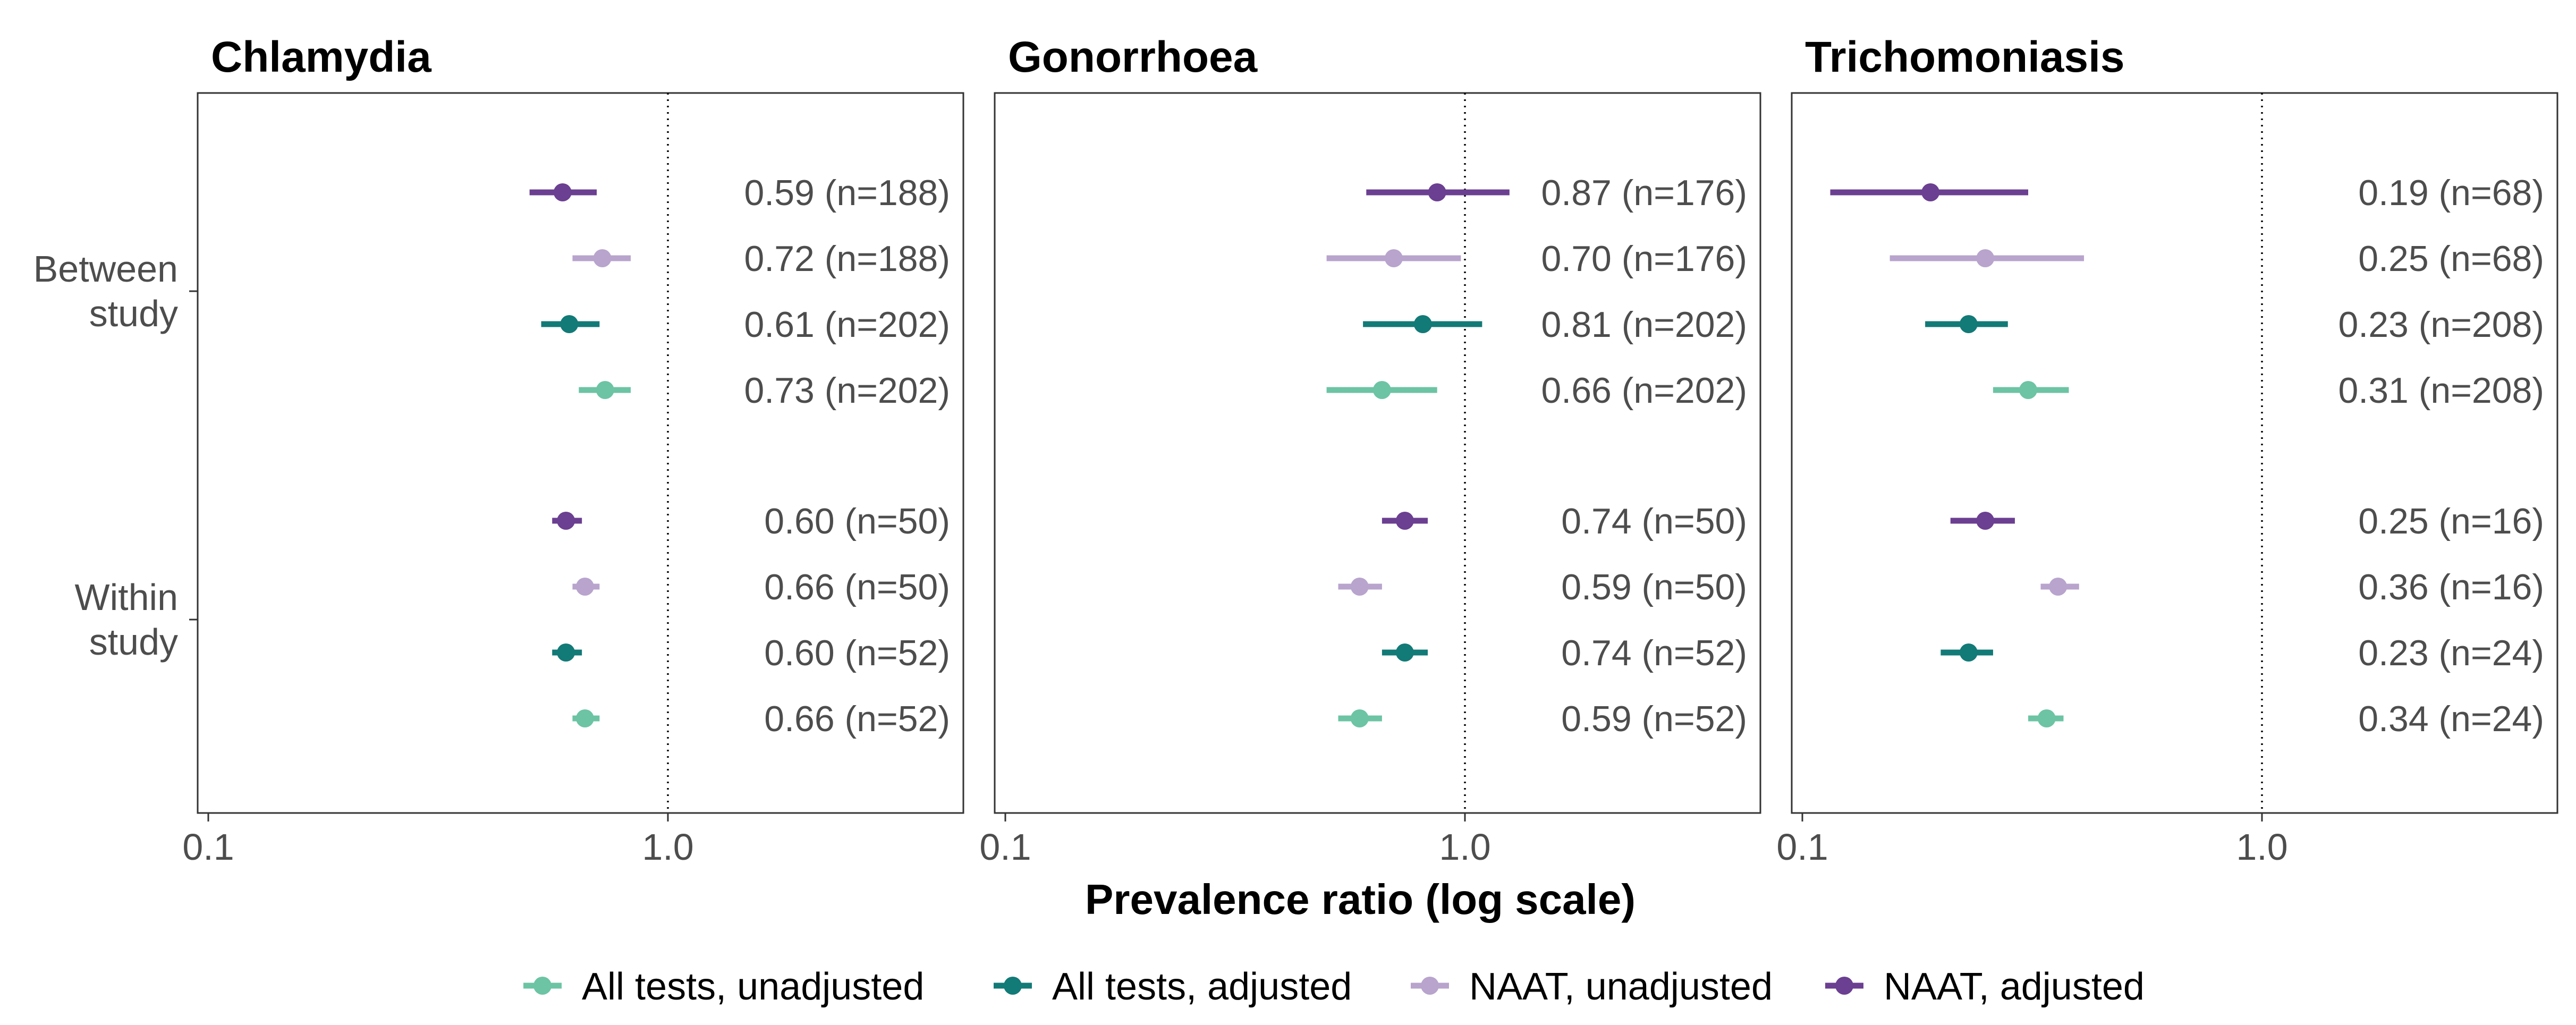 The height and width of the screenshot is (1025, 2576). Describe the element at coordinates (1555, 324) in the screenshot. I see `estimate-row: 0.81 (n=202)` at that location.